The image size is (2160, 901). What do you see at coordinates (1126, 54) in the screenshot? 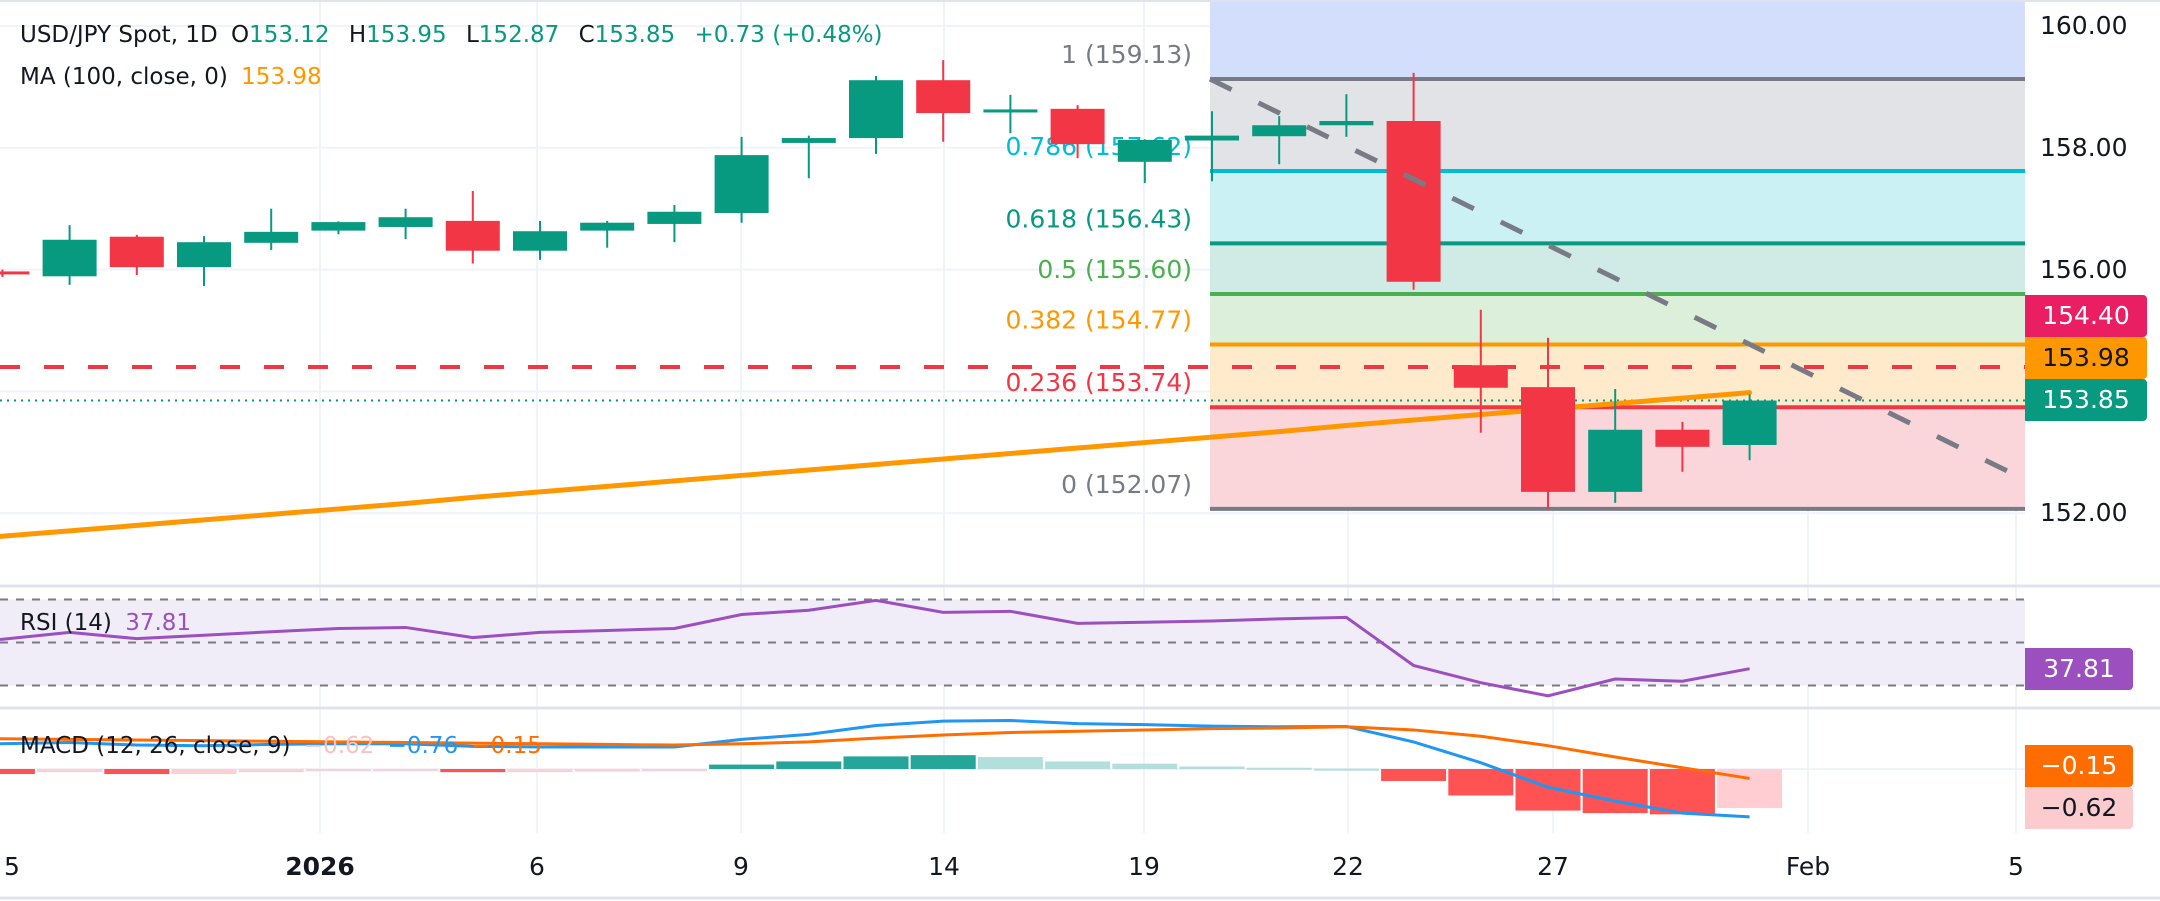
I see `fib-level-label: 1 (159.13)` at bounding box center [1126, 54].